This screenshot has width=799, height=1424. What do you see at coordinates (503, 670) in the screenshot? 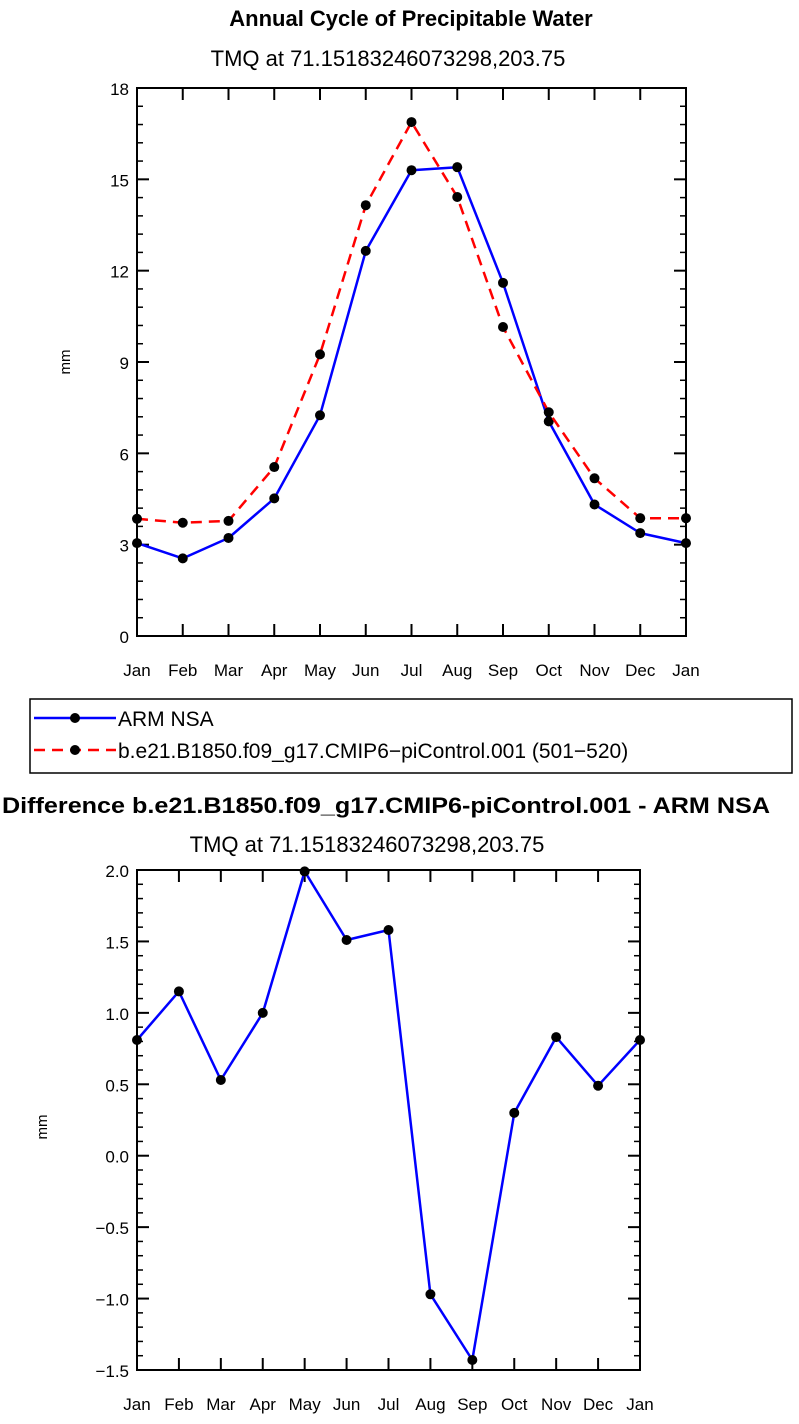
I see `chart1-xtick-label: Sep` at bounding box center [503, 670].